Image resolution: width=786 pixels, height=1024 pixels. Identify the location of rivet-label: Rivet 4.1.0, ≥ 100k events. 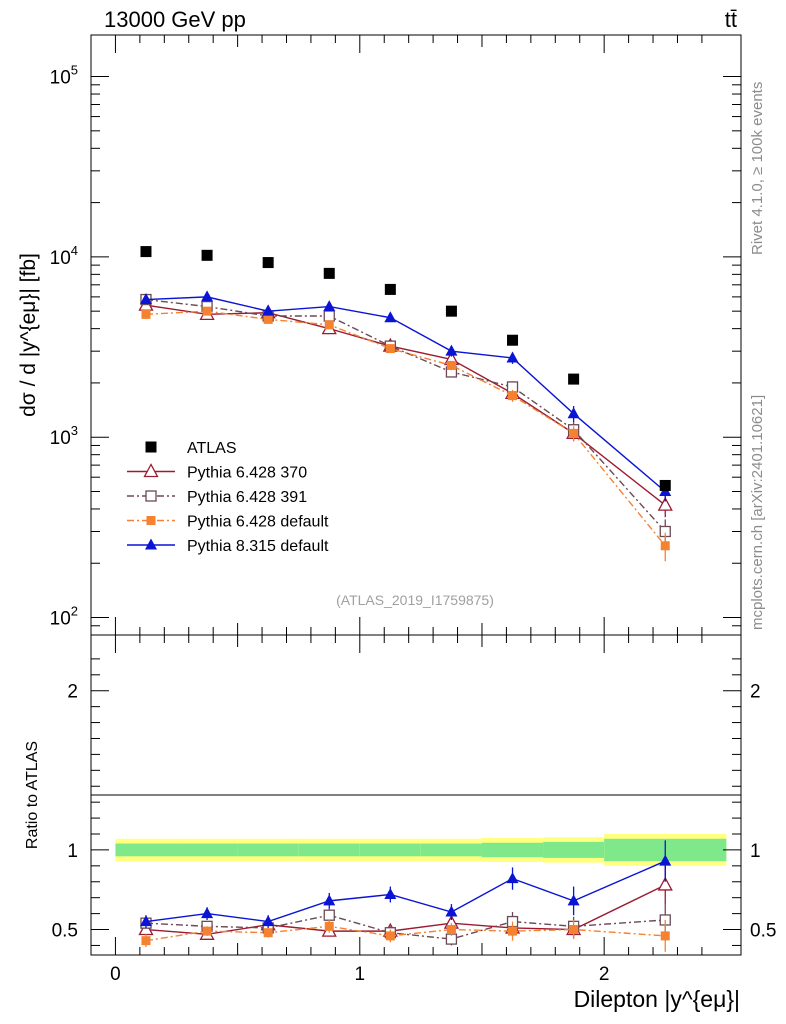
(757, 168).